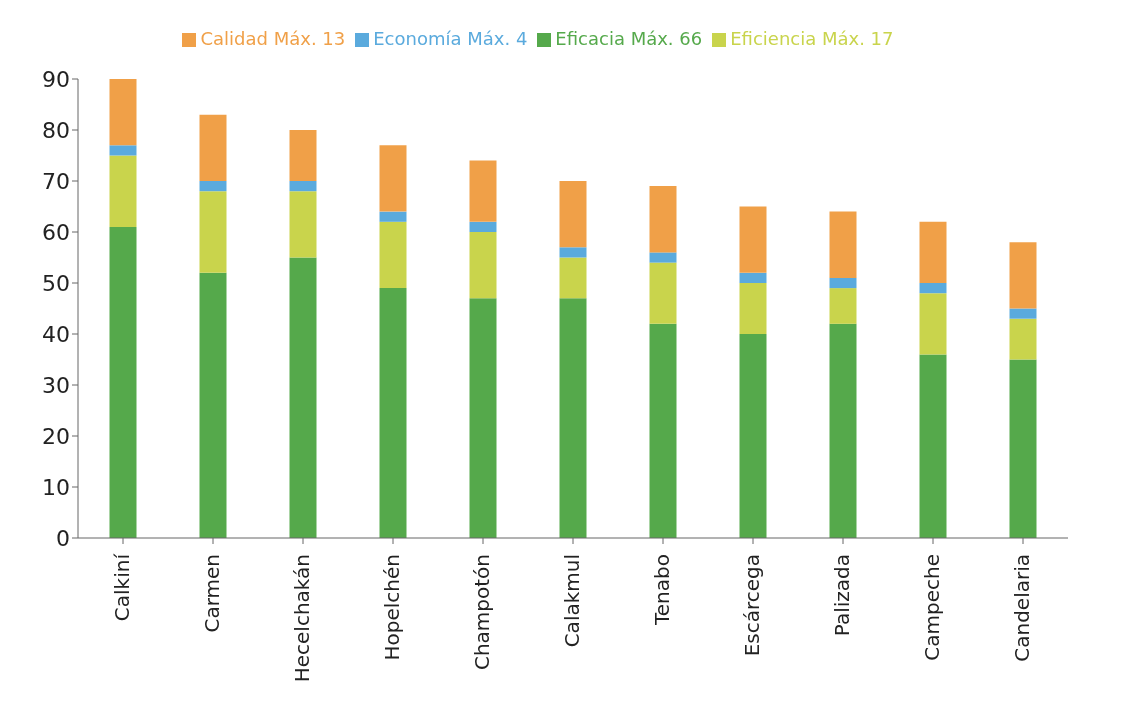 This screenshot has width=1122, height=715. Describe the element at coordinates (121, 587) in the screenshot. I see `x-tick-label: Calkiní` at that location.